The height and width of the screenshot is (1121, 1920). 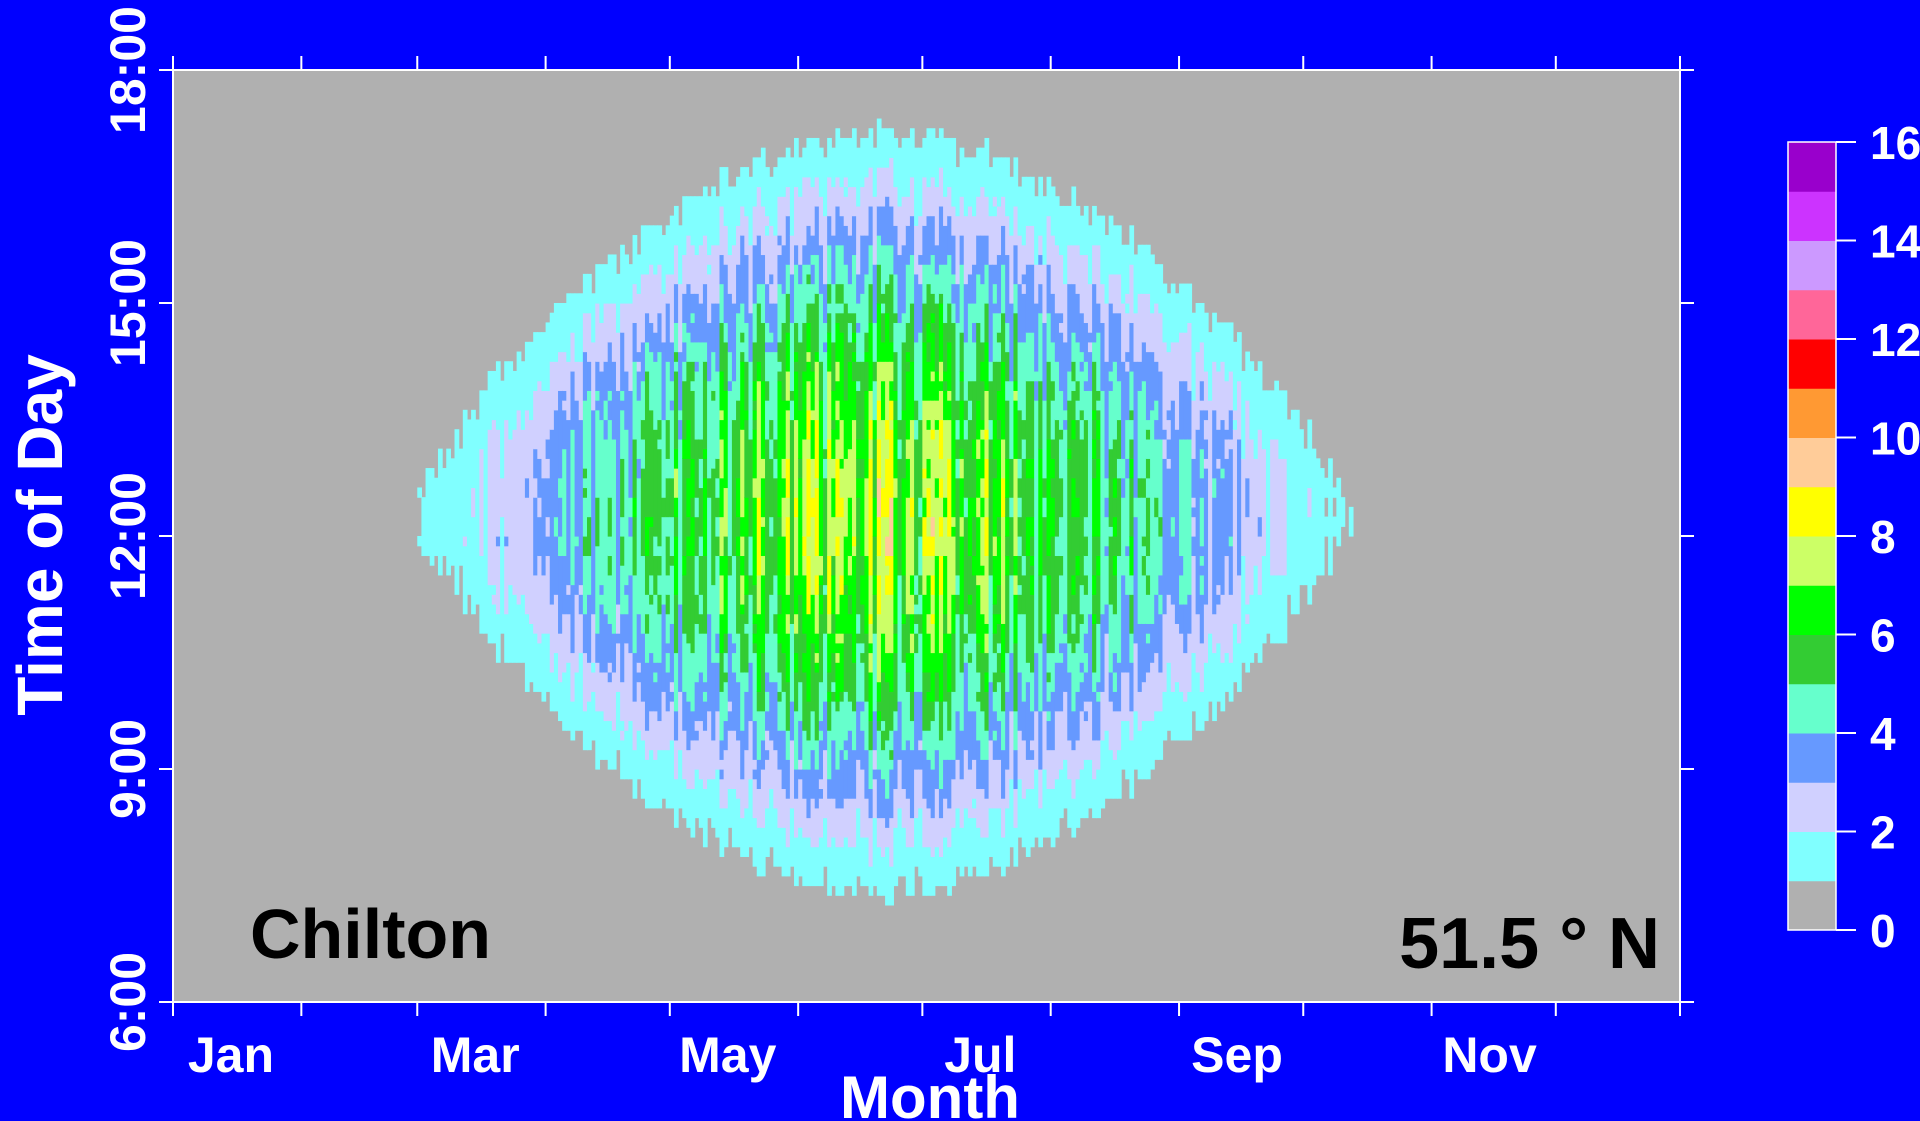 What do you see at coordinates (40, 535) in the screenshot?
I see `y-axis-title: Time of Day` at bounding box center [40, 535].